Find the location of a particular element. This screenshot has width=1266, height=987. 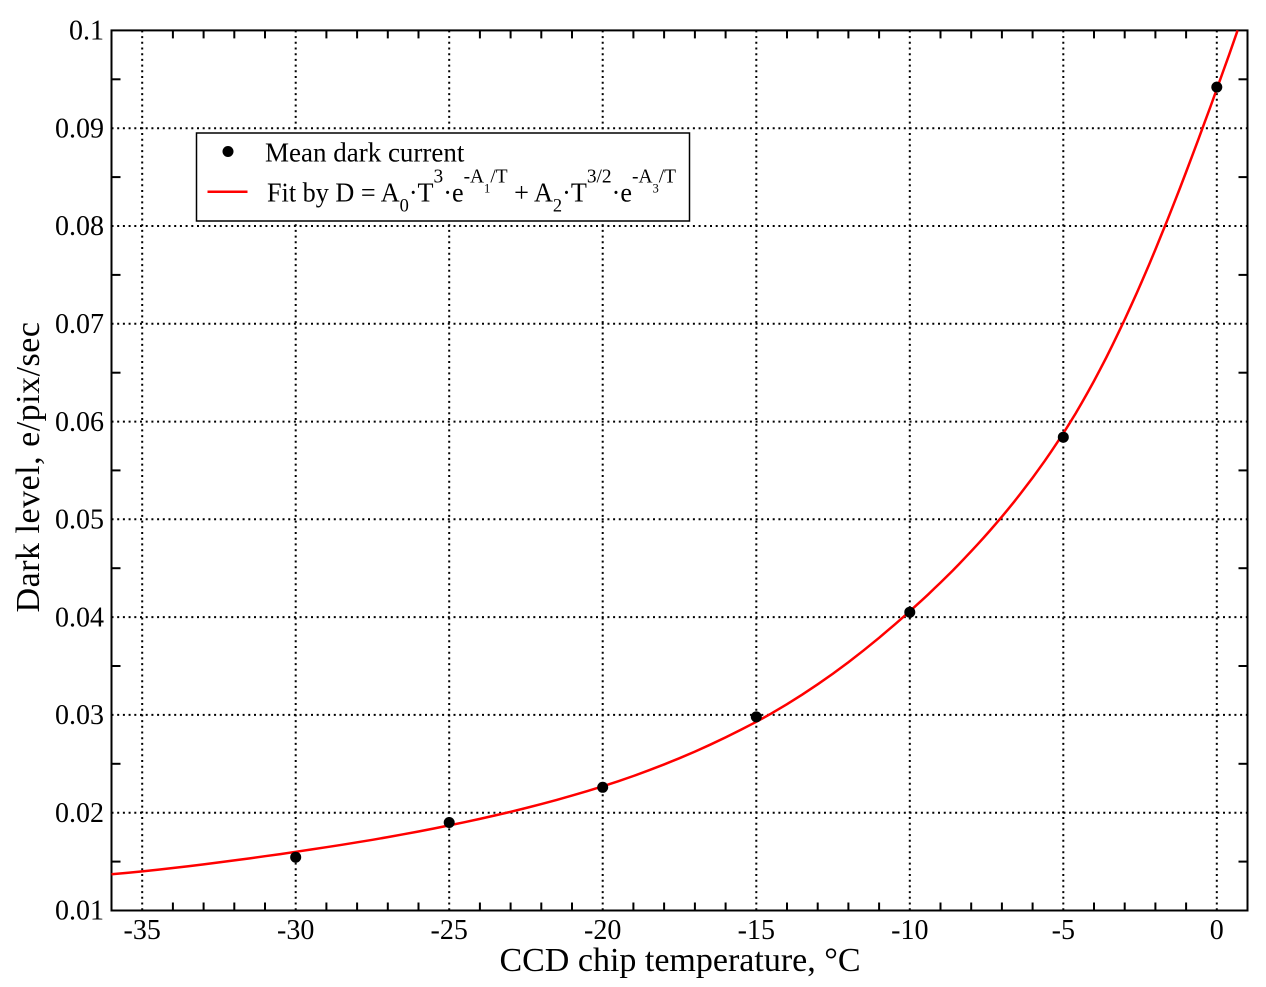

svg-text: 0.03 is located at coordinates (79, 715).